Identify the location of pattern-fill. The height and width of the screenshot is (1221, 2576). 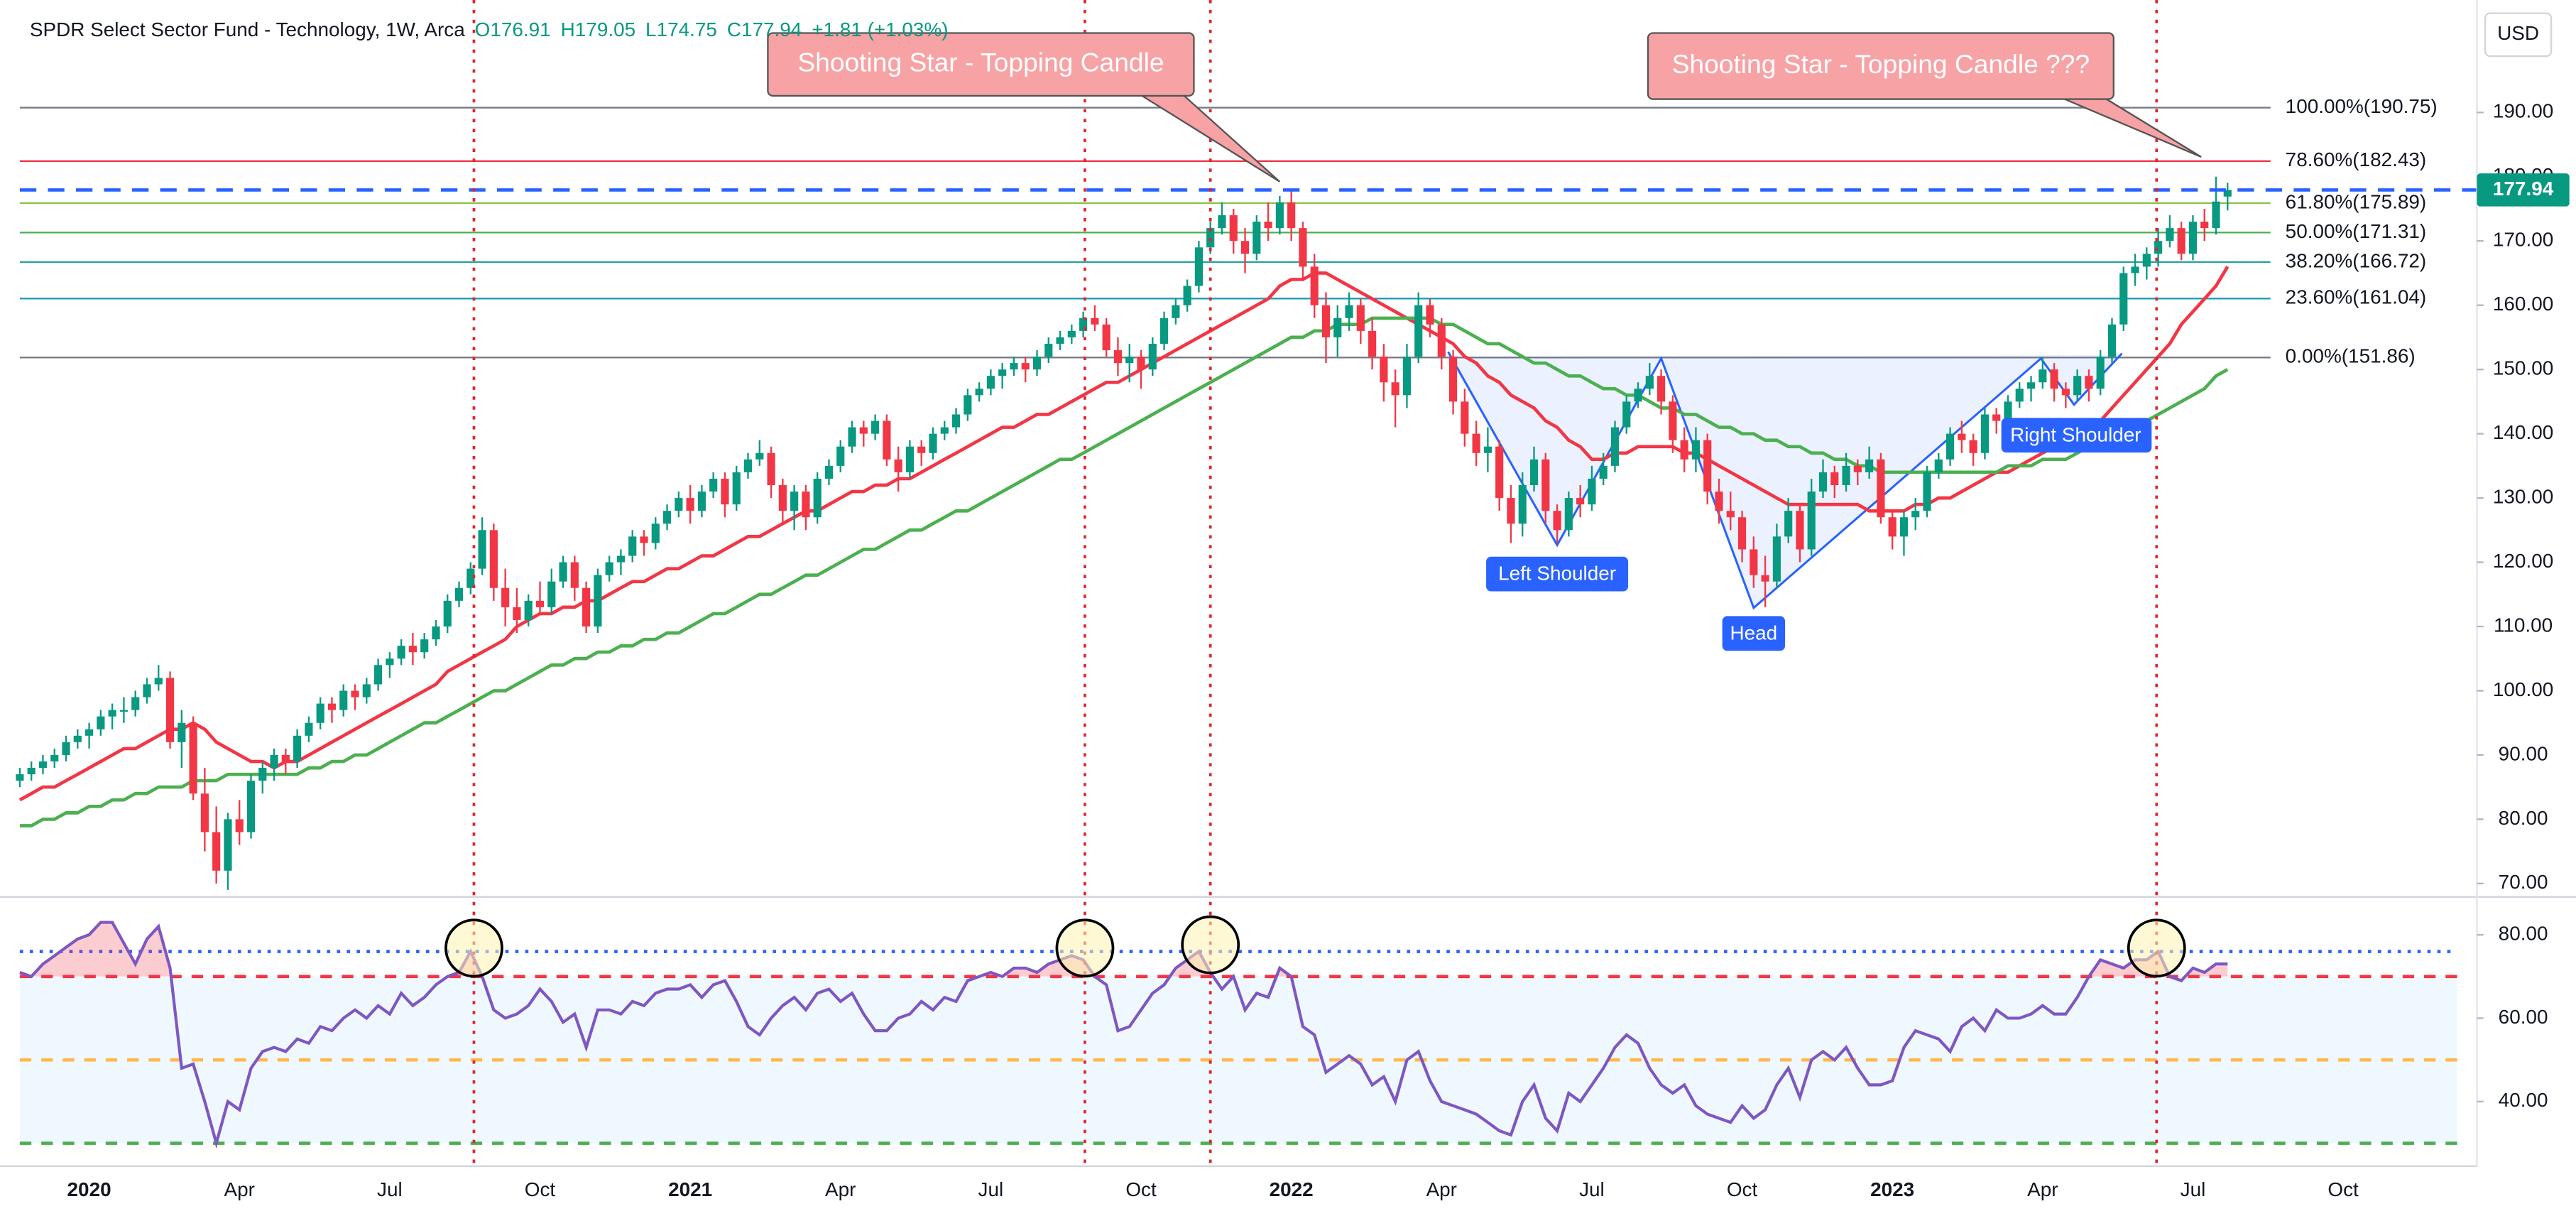
(1785, 481).